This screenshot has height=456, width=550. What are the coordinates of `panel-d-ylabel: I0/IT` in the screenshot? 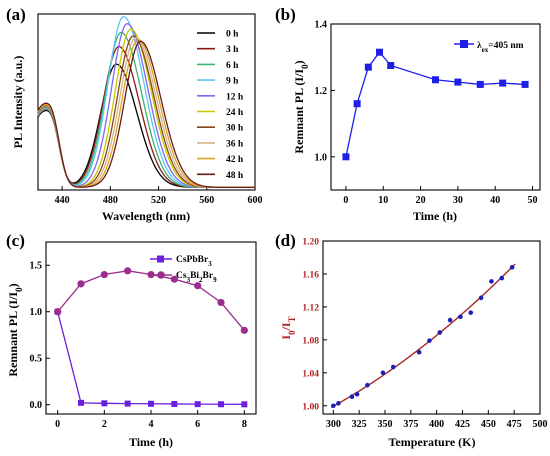 It's located at (288, 327).